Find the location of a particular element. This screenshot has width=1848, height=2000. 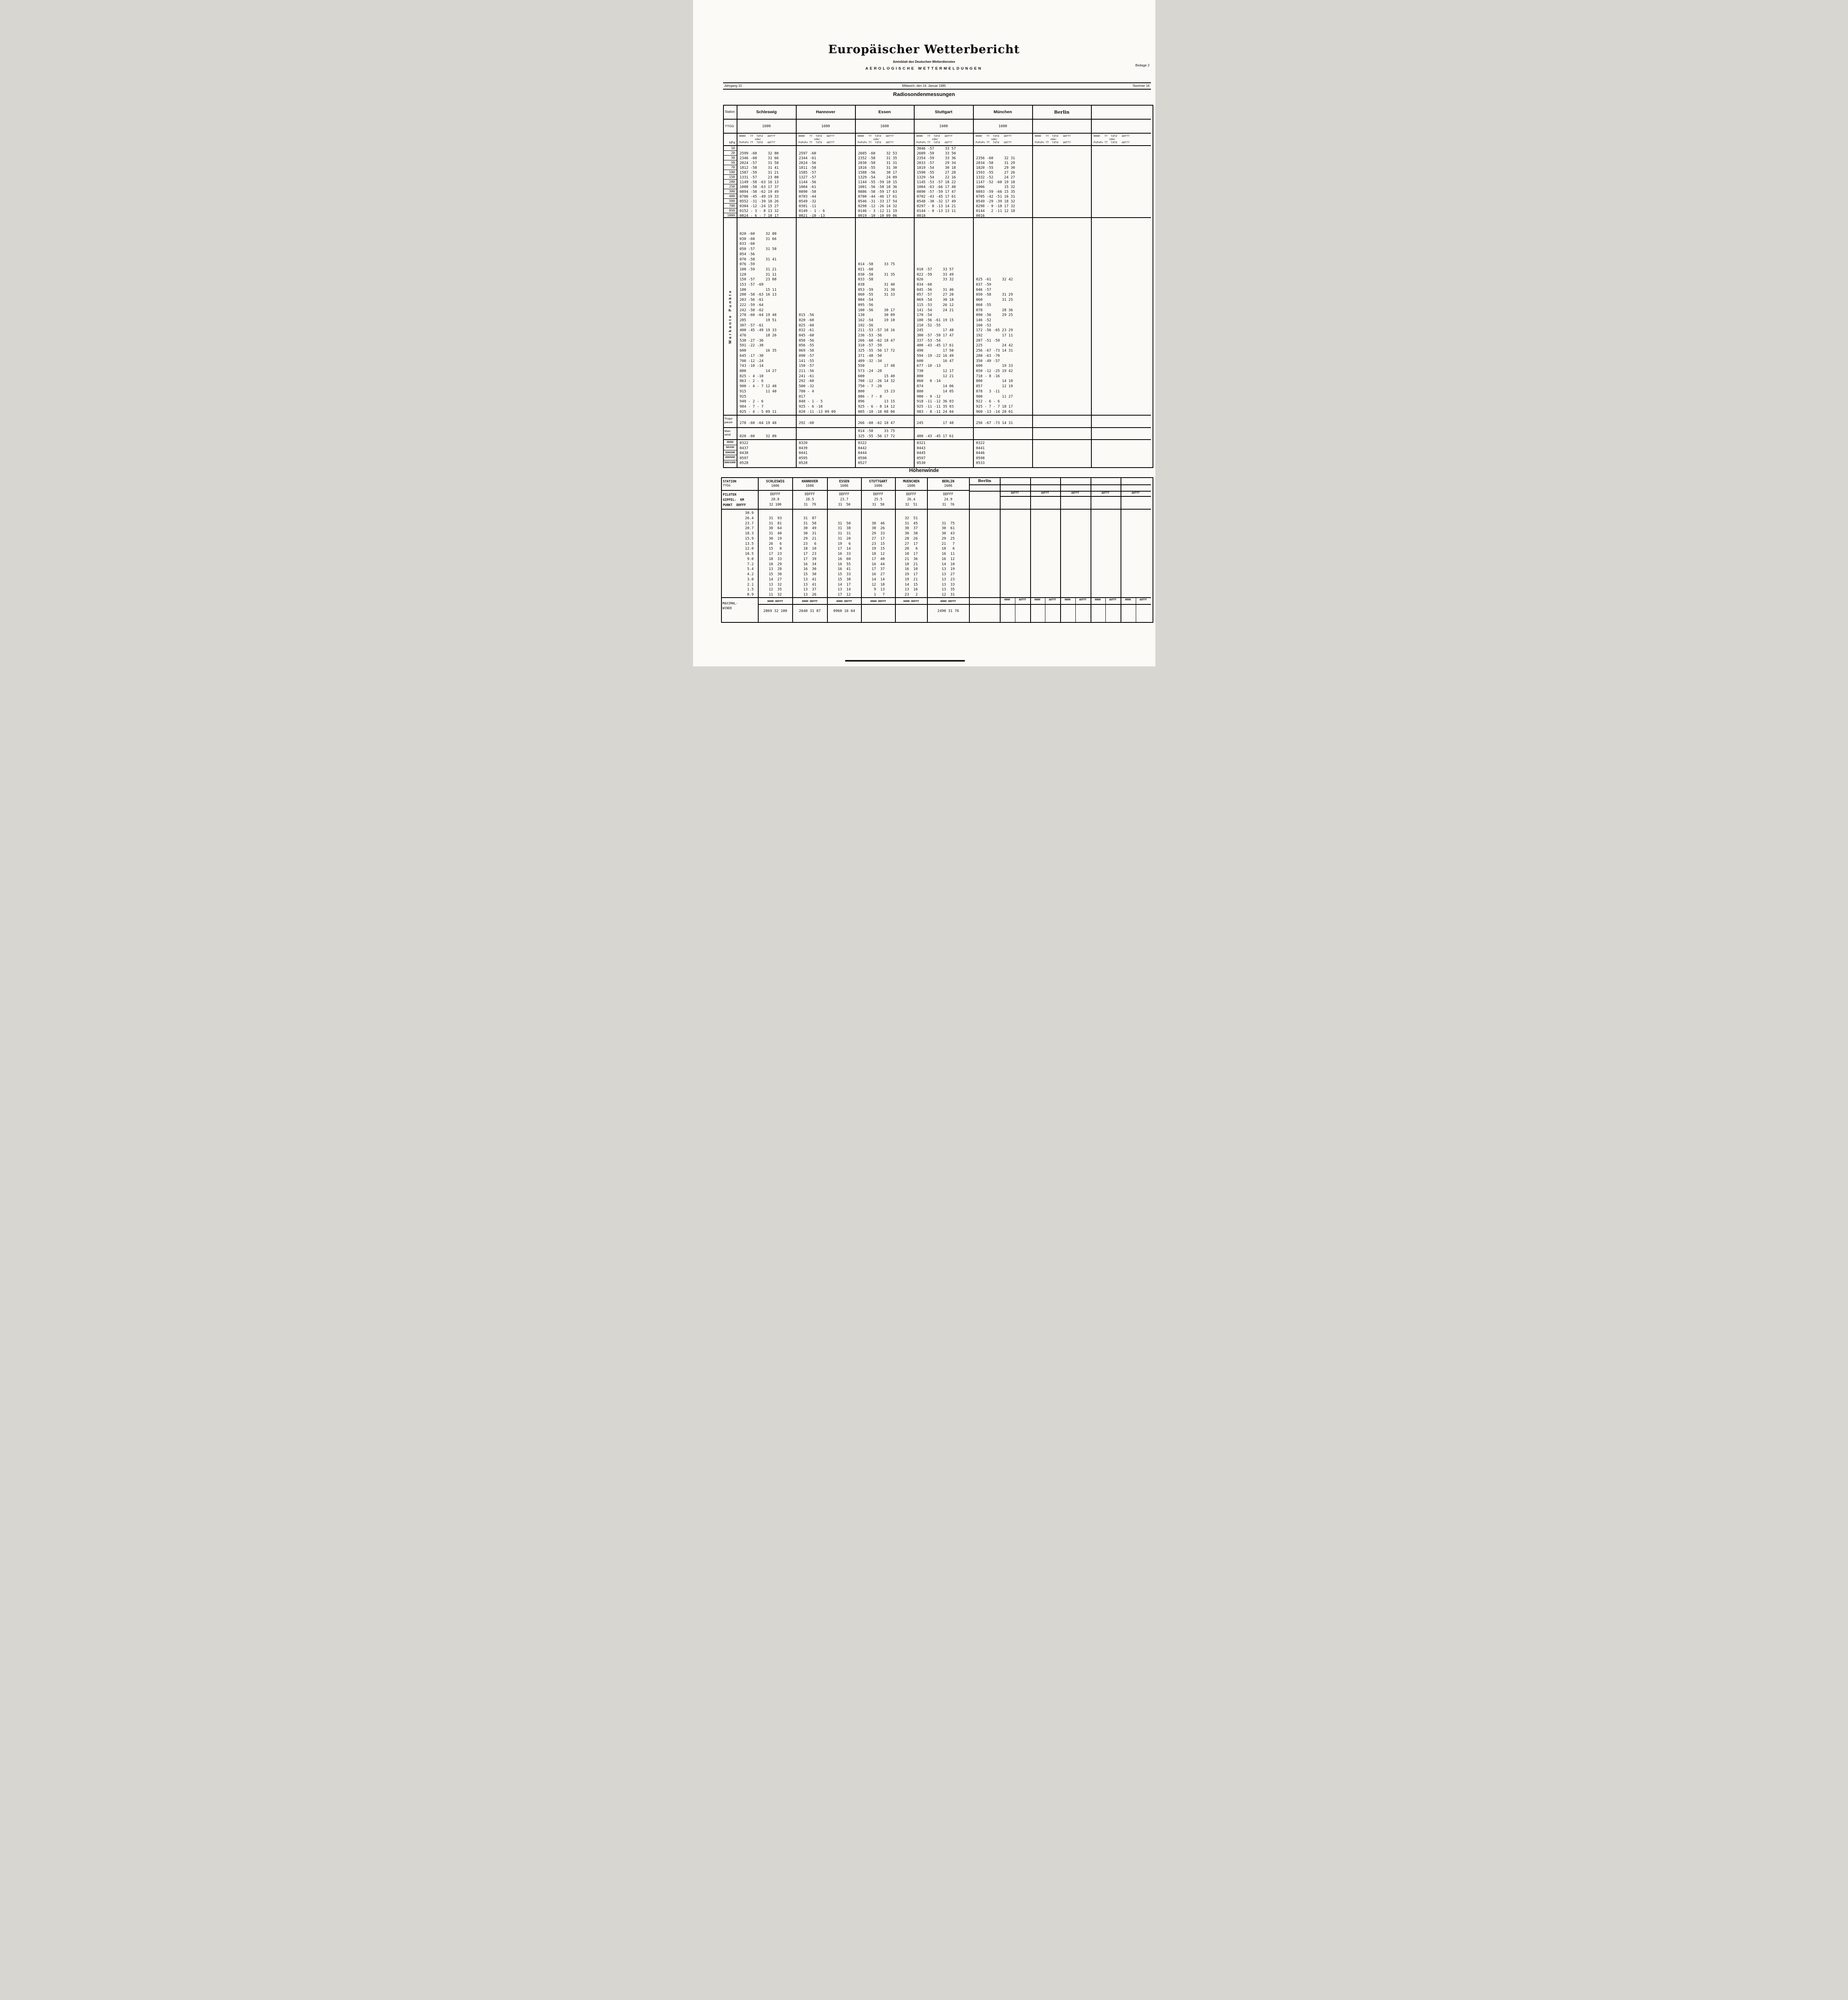

hw-piloten-cell: DDFFF 28.8 32 100 is located at coordinates (775, 500).